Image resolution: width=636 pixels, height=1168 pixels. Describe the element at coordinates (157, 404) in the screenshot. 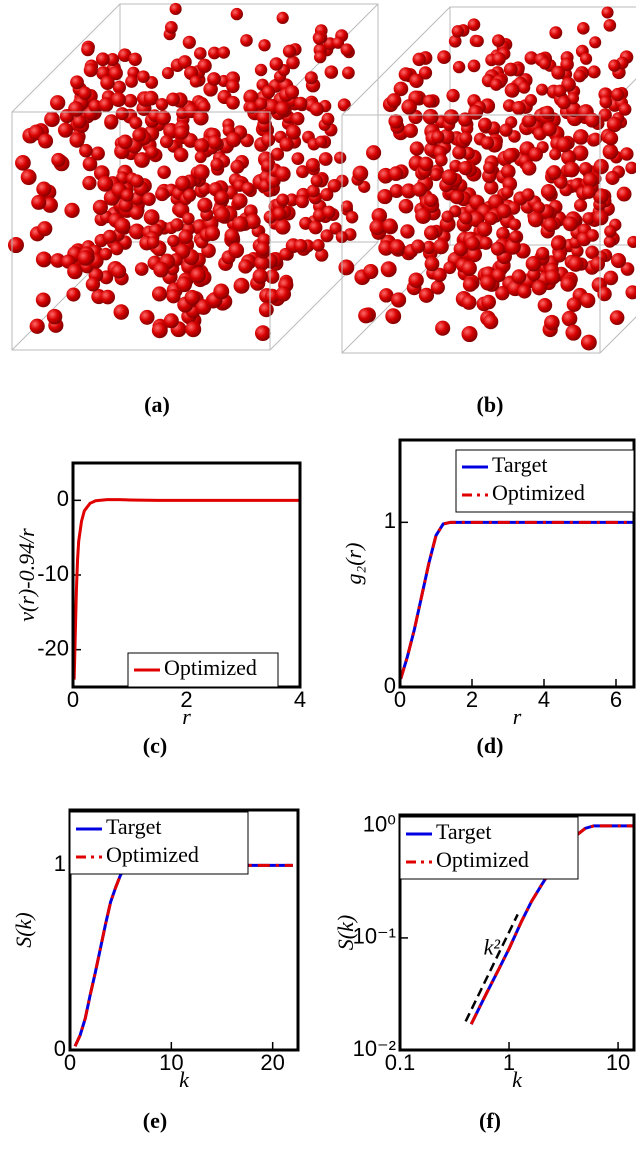

I see `panel-caption: (a)` at that location.